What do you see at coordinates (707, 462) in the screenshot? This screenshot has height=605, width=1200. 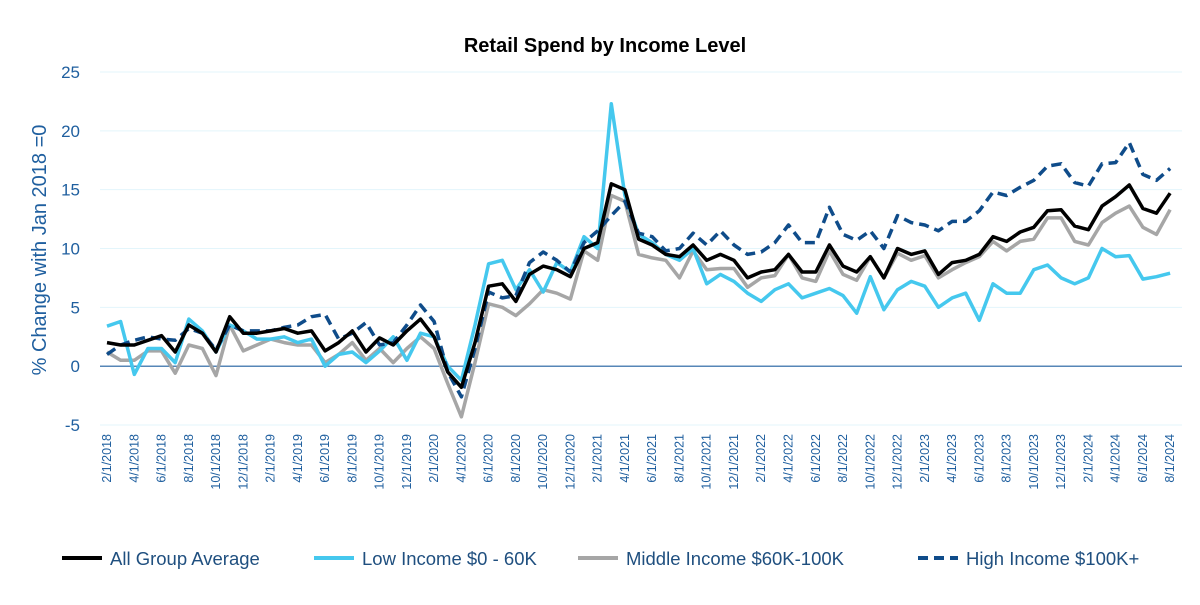 I see `x-tick-label: 10/1/2021` at bounding box center [707, 462].